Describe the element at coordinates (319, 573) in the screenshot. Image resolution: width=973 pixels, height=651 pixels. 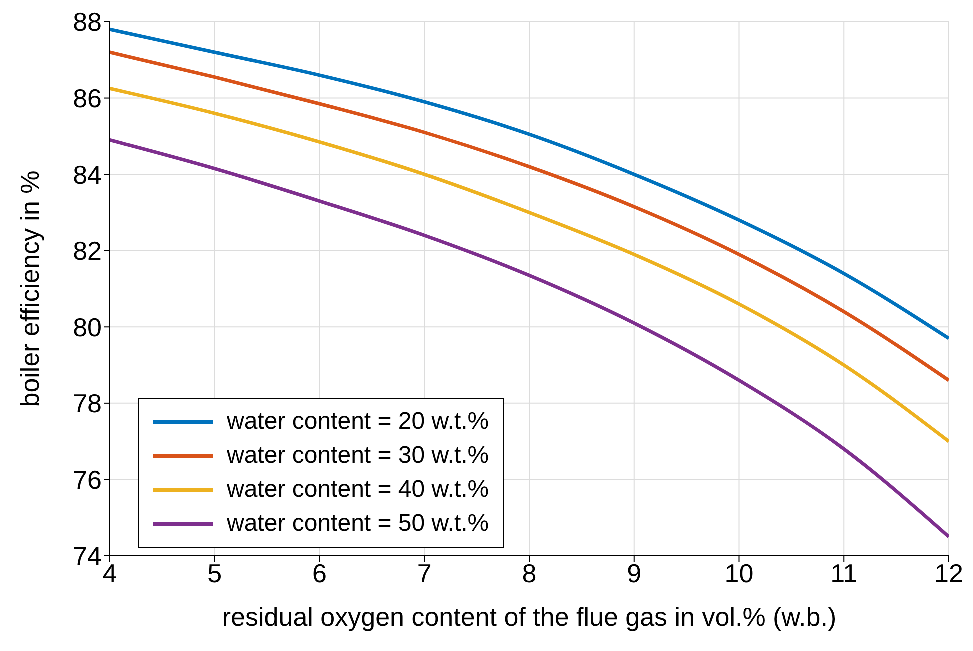
I see `x-tick-label: 6` at that location.